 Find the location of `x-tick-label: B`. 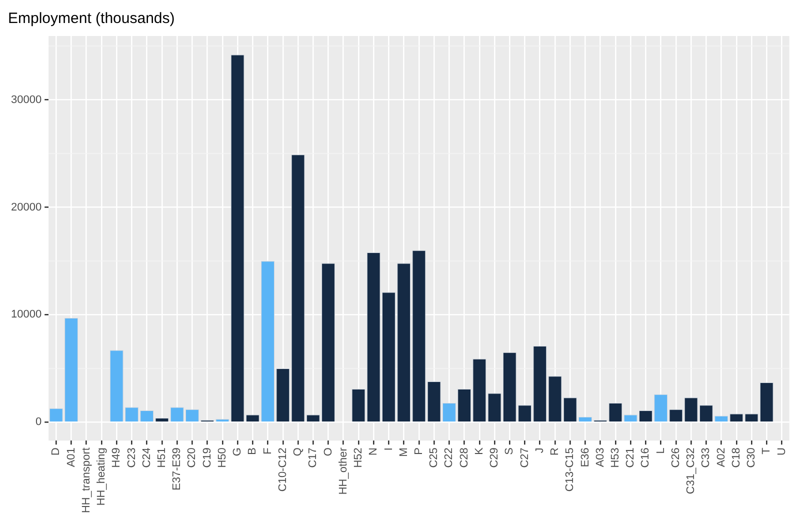

x-tick-label: B is located at coordinates (252, 451).